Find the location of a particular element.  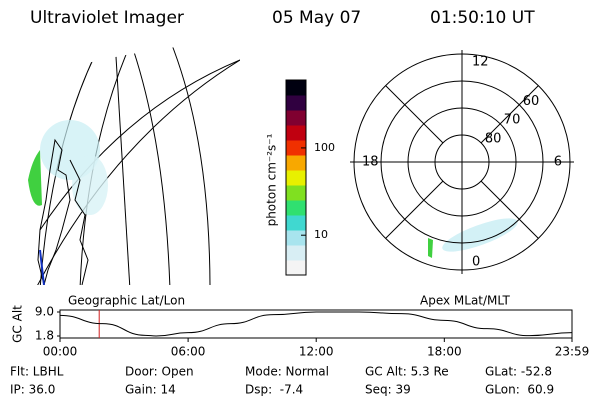

theta-tick-label: 0 is located at coordinates (476, 262).